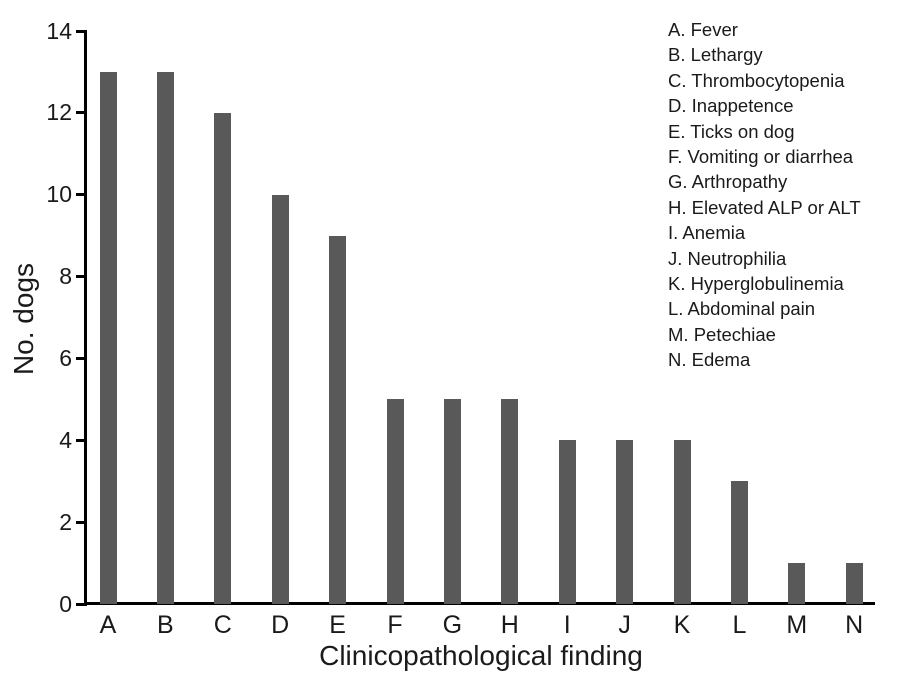 Image resolution: width=900 pixels, height=688 pixels. I want to click on bar-d, so click(280, 399).